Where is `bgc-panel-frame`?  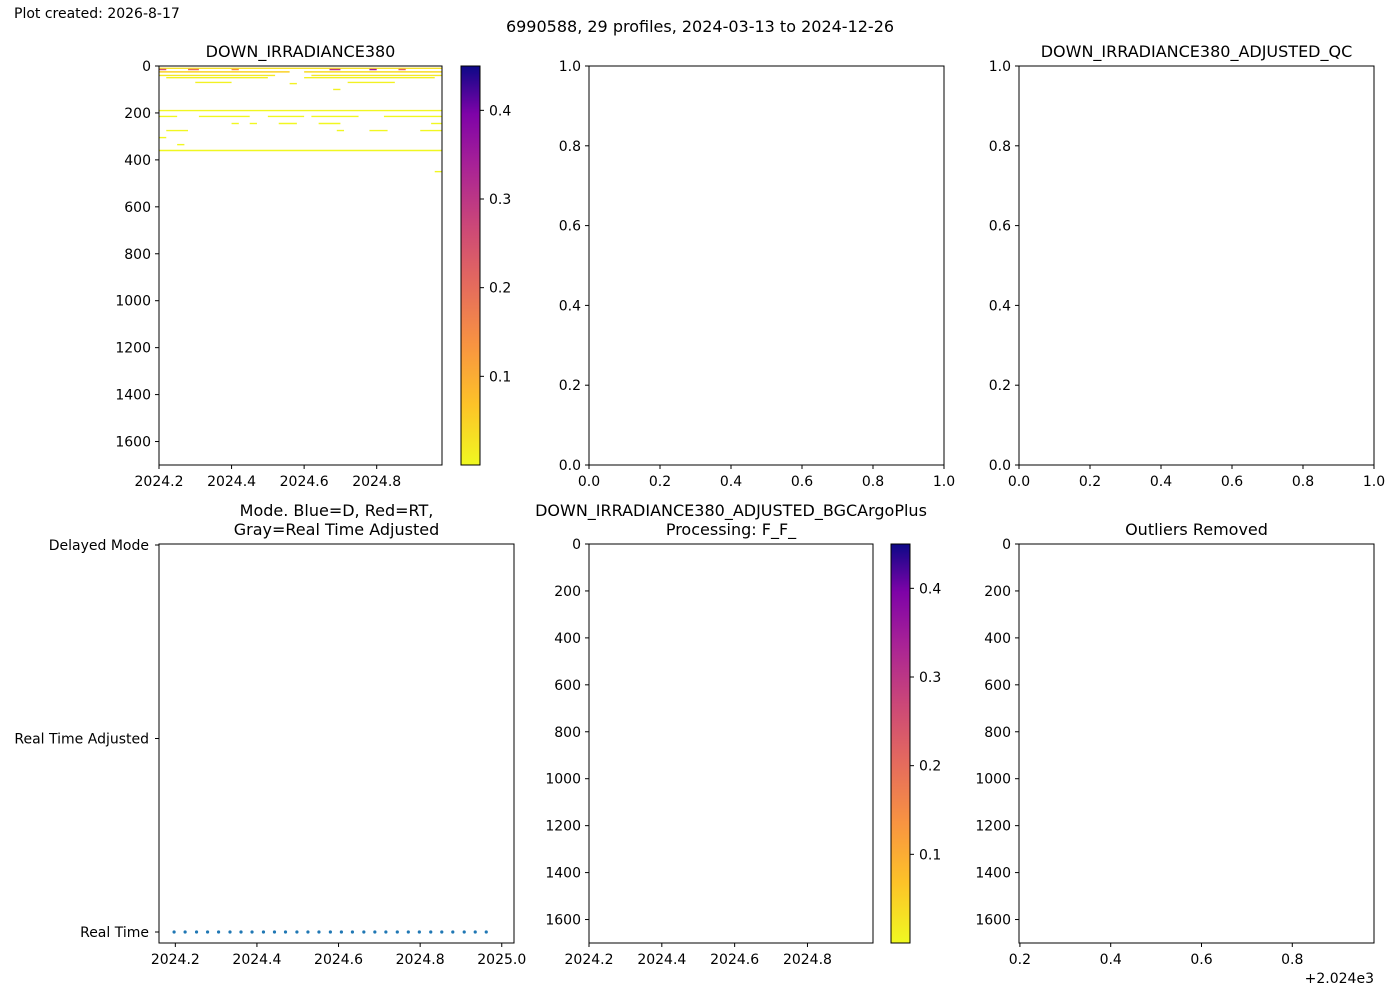 bgc-panel-frame is located at coordinates (731, 743).